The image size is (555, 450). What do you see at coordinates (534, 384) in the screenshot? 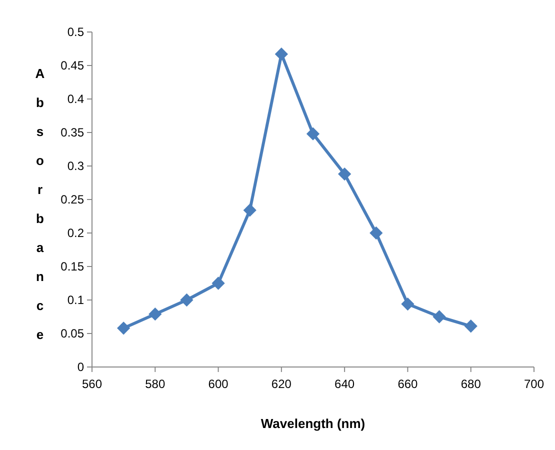
I see `x-tick-label: 700` at bounding box center [534, 384].